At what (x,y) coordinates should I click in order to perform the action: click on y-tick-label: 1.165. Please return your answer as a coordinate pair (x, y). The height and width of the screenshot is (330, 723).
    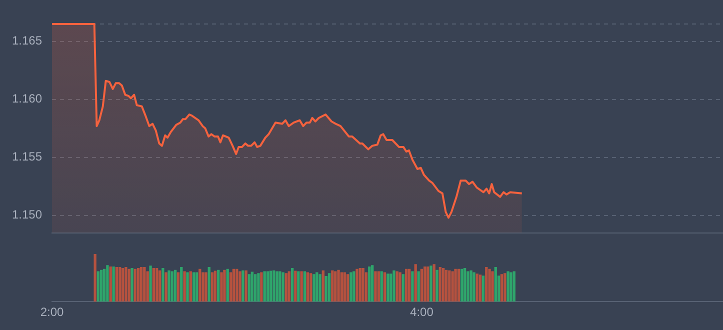
    Looking at the image, I should click on (27, 41).